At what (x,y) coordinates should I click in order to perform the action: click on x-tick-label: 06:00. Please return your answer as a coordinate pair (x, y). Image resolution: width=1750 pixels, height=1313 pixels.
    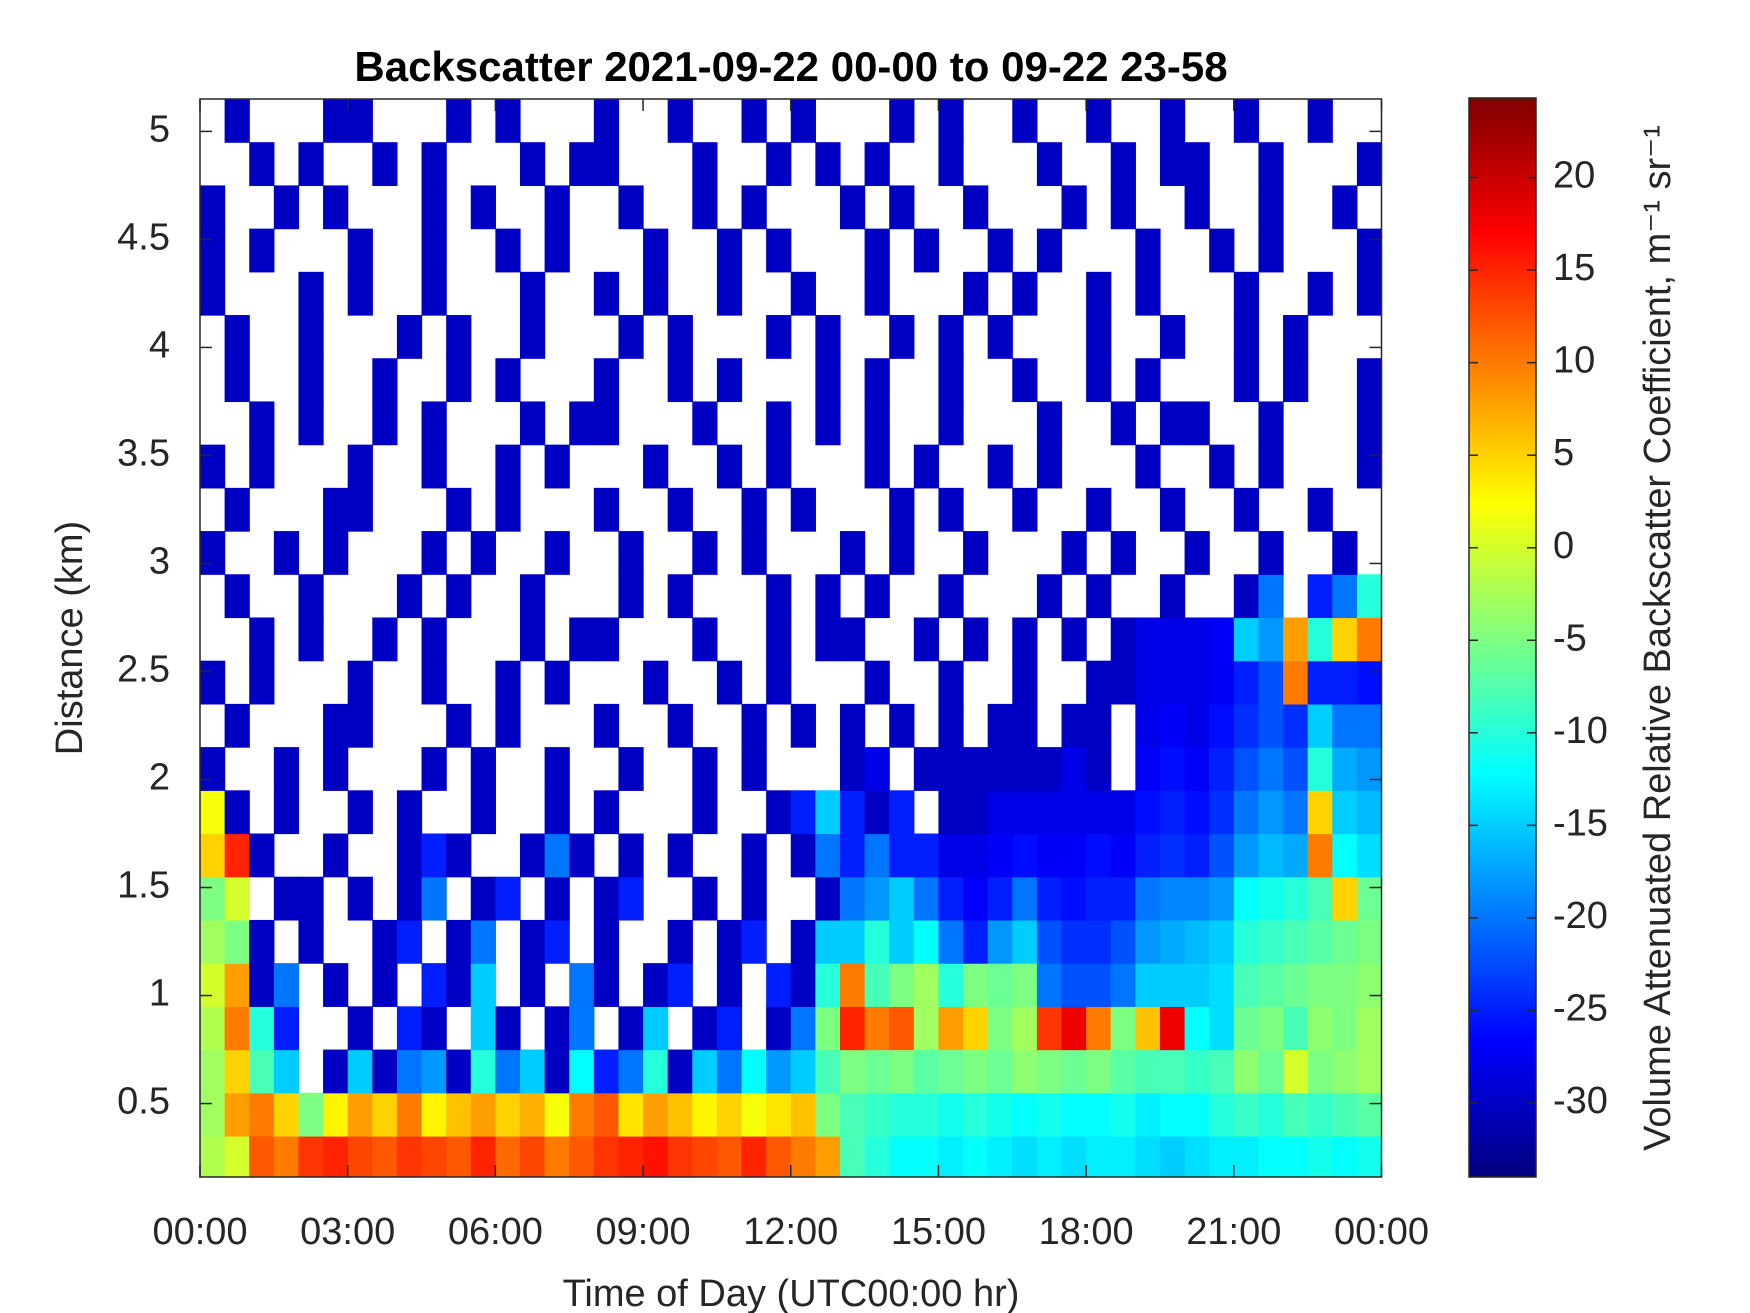
    Looking at the image, I should click on (495, 1232).